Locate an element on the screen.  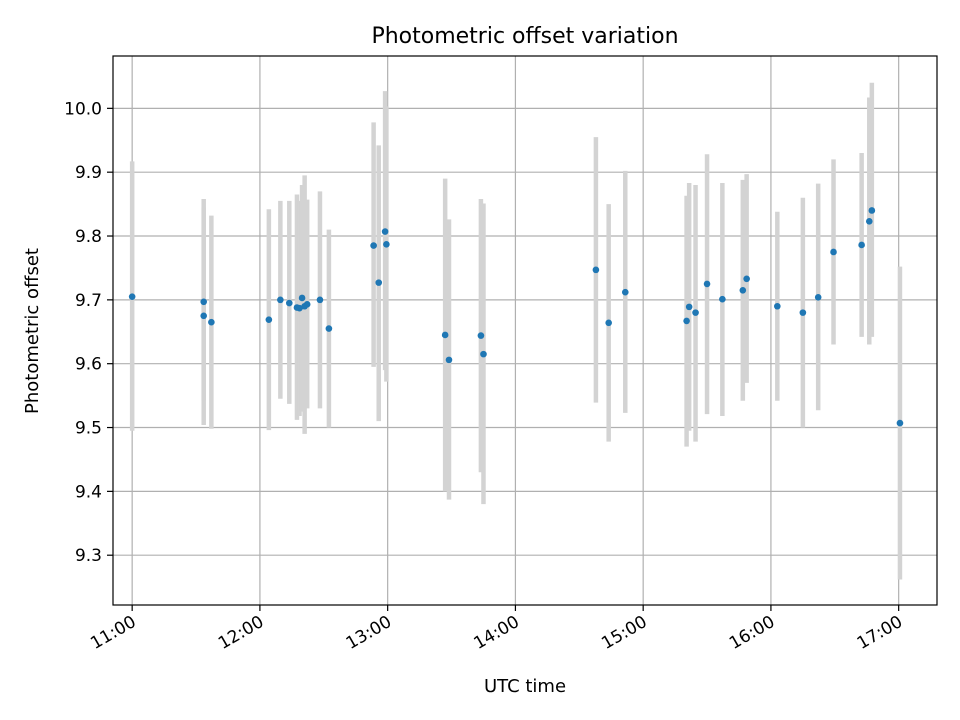
y-tick-label: 9.3 is located at coordinates (88, 556).